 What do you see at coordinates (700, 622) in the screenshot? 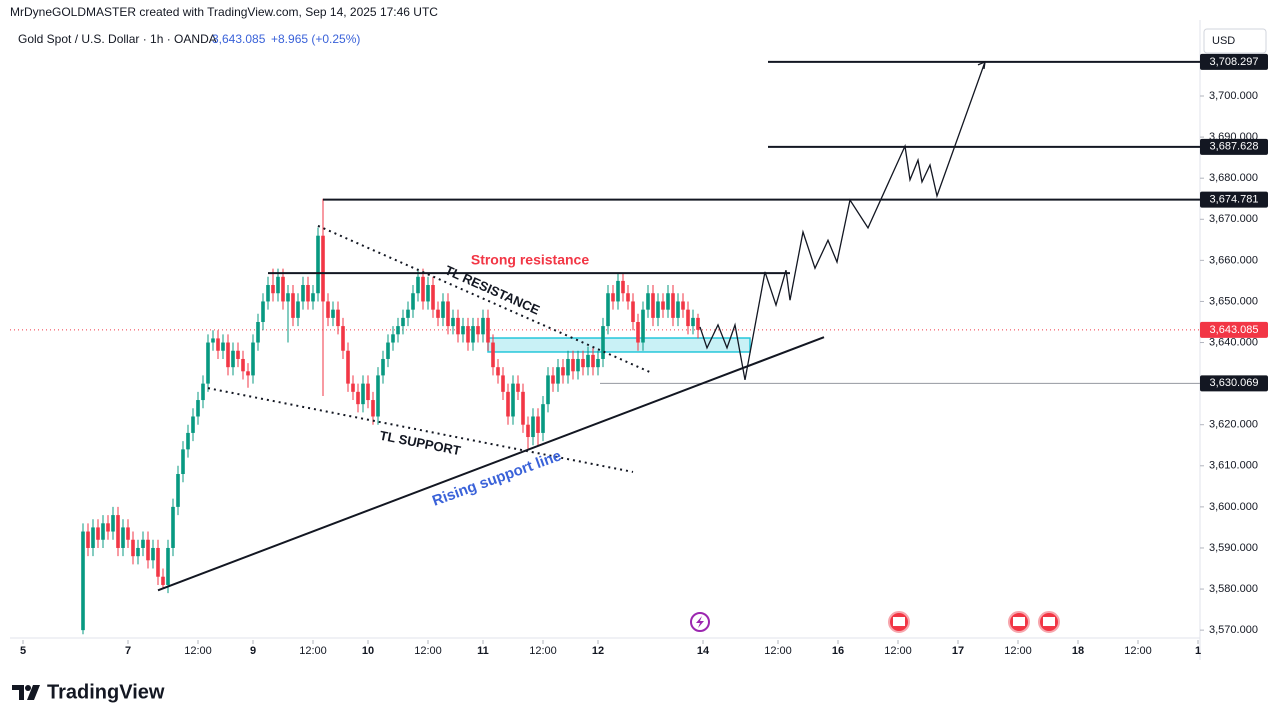
I see `event-icon-bolt` at bounding box center [700, 622].